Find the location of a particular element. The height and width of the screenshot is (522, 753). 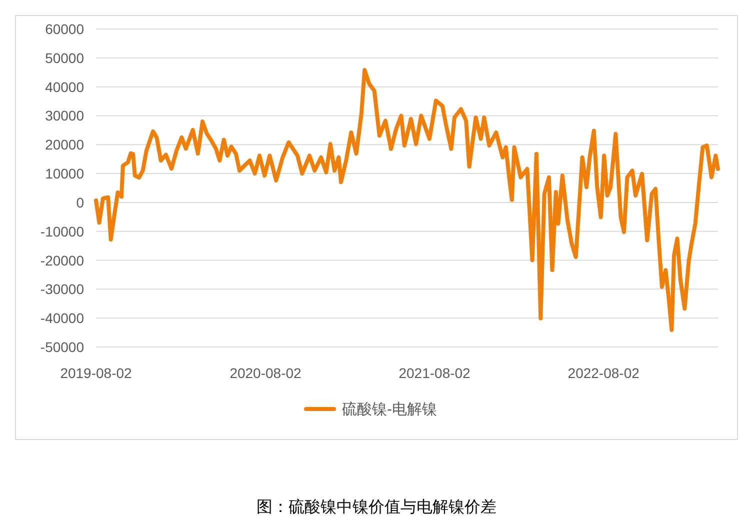

y-tick-label: 40000 is located at coordinates (64, 86).